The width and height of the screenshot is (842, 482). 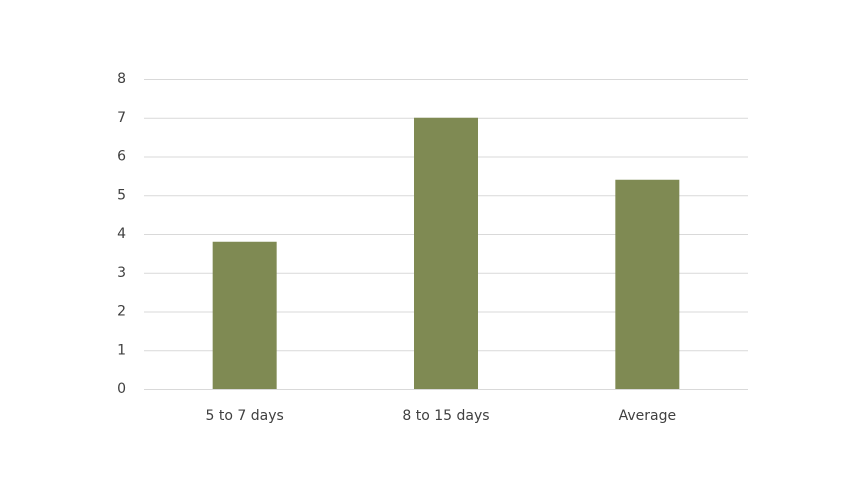 What do you see at coordinates (121, 118) in the screenshot?
I see `y-tick-label: 7` at bounding box center [121, 118].